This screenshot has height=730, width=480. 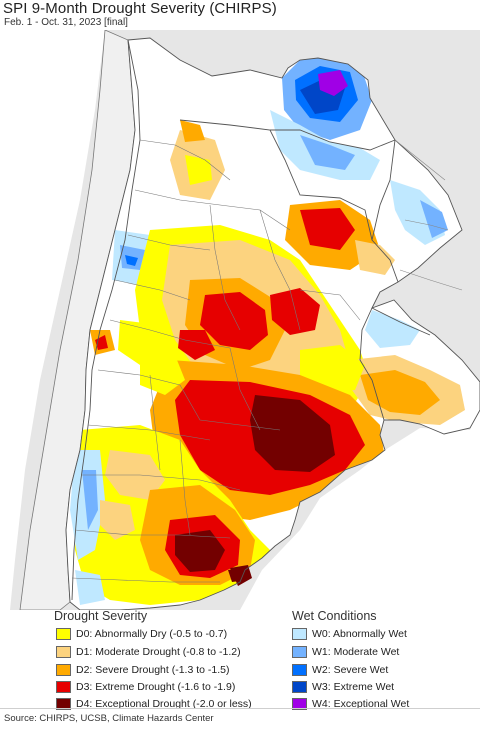 What do you see at coordinates (101, 616) in the screenshot?
I see `drought-legend-title: Drought Severity` at bounding box center [101, 616].